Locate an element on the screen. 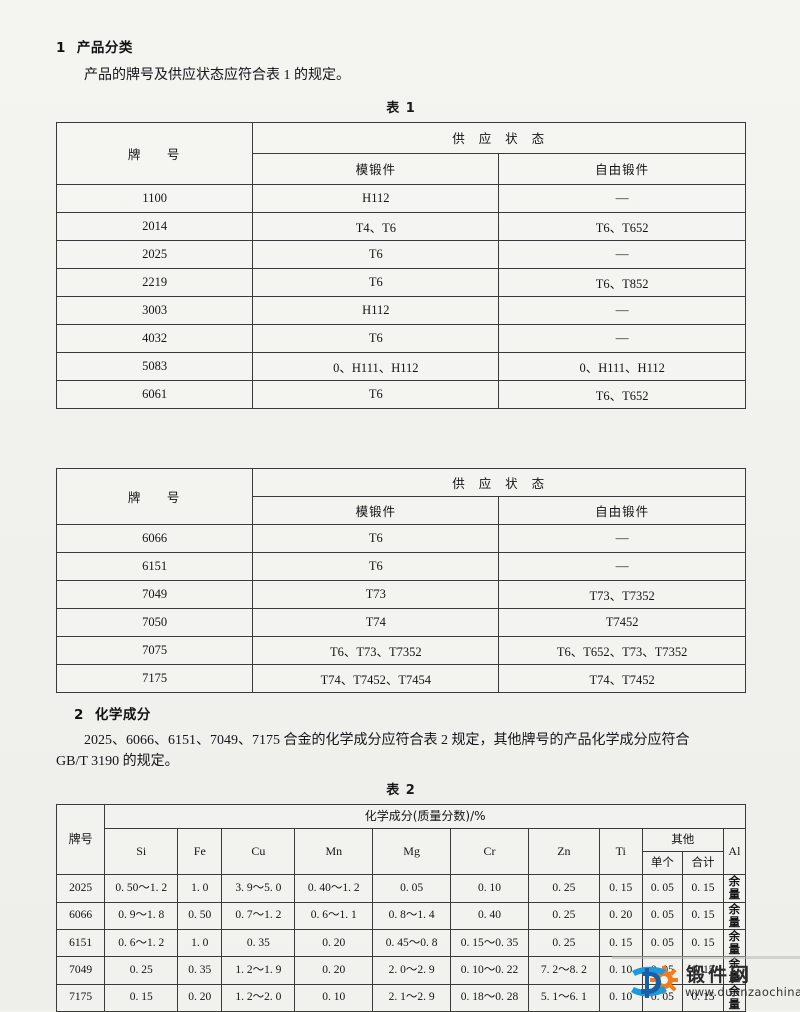 This screenshot has height=1012, width=800. cell-free: T7452 is located at coordinates (622, 622).